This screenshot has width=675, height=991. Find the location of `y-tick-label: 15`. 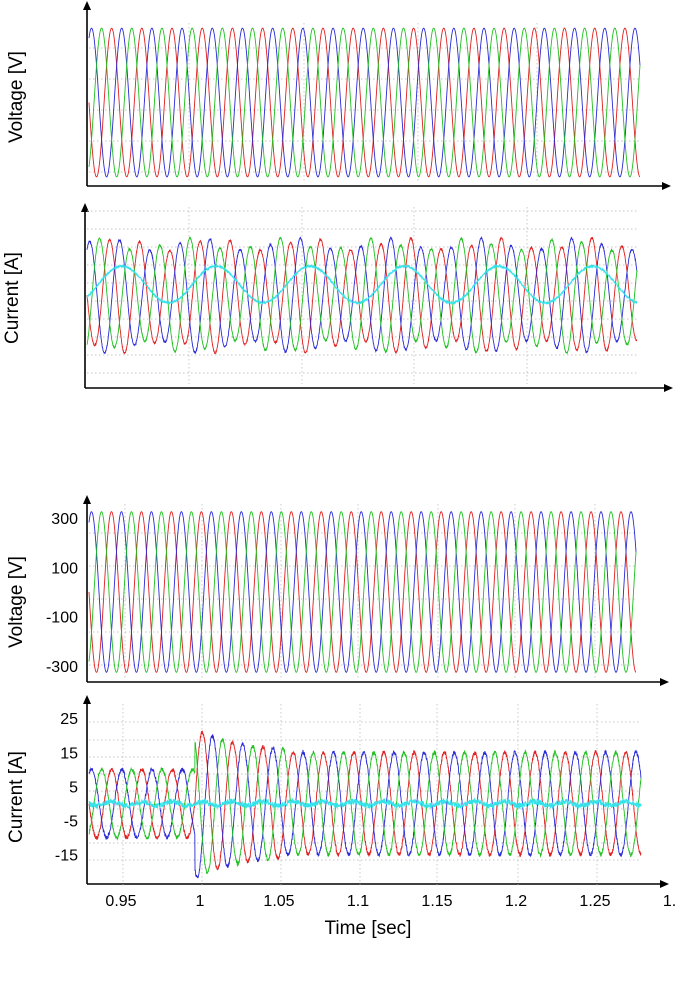

y-tick-label: 15 is located at coordinates (69, 753).